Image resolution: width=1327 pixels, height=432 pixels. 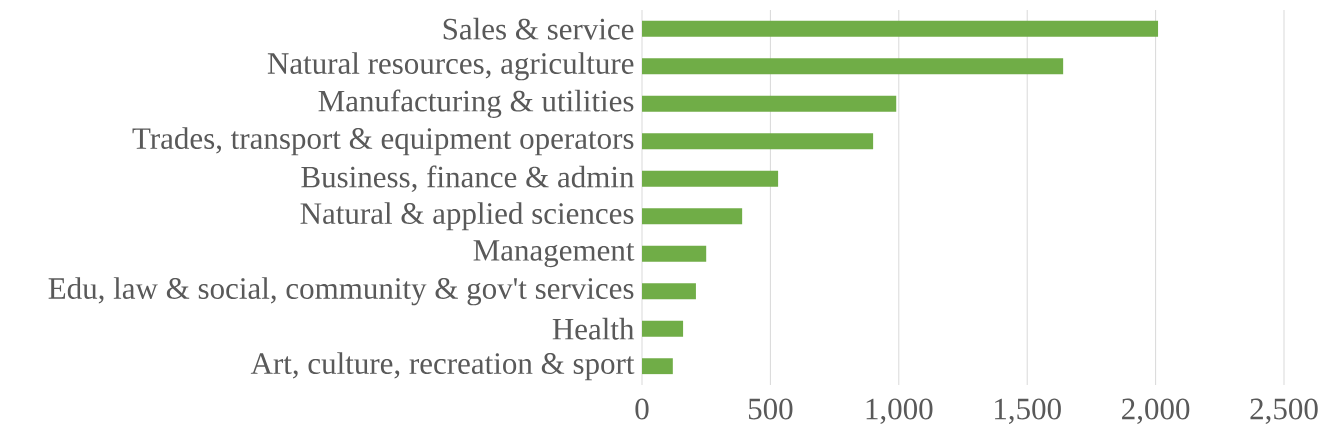 What do you see at coordinates (341, 291) in the screenshot?
I see `y-tick-label: Edu, law & social, community & gov't services` at bounding box center [341, 291].